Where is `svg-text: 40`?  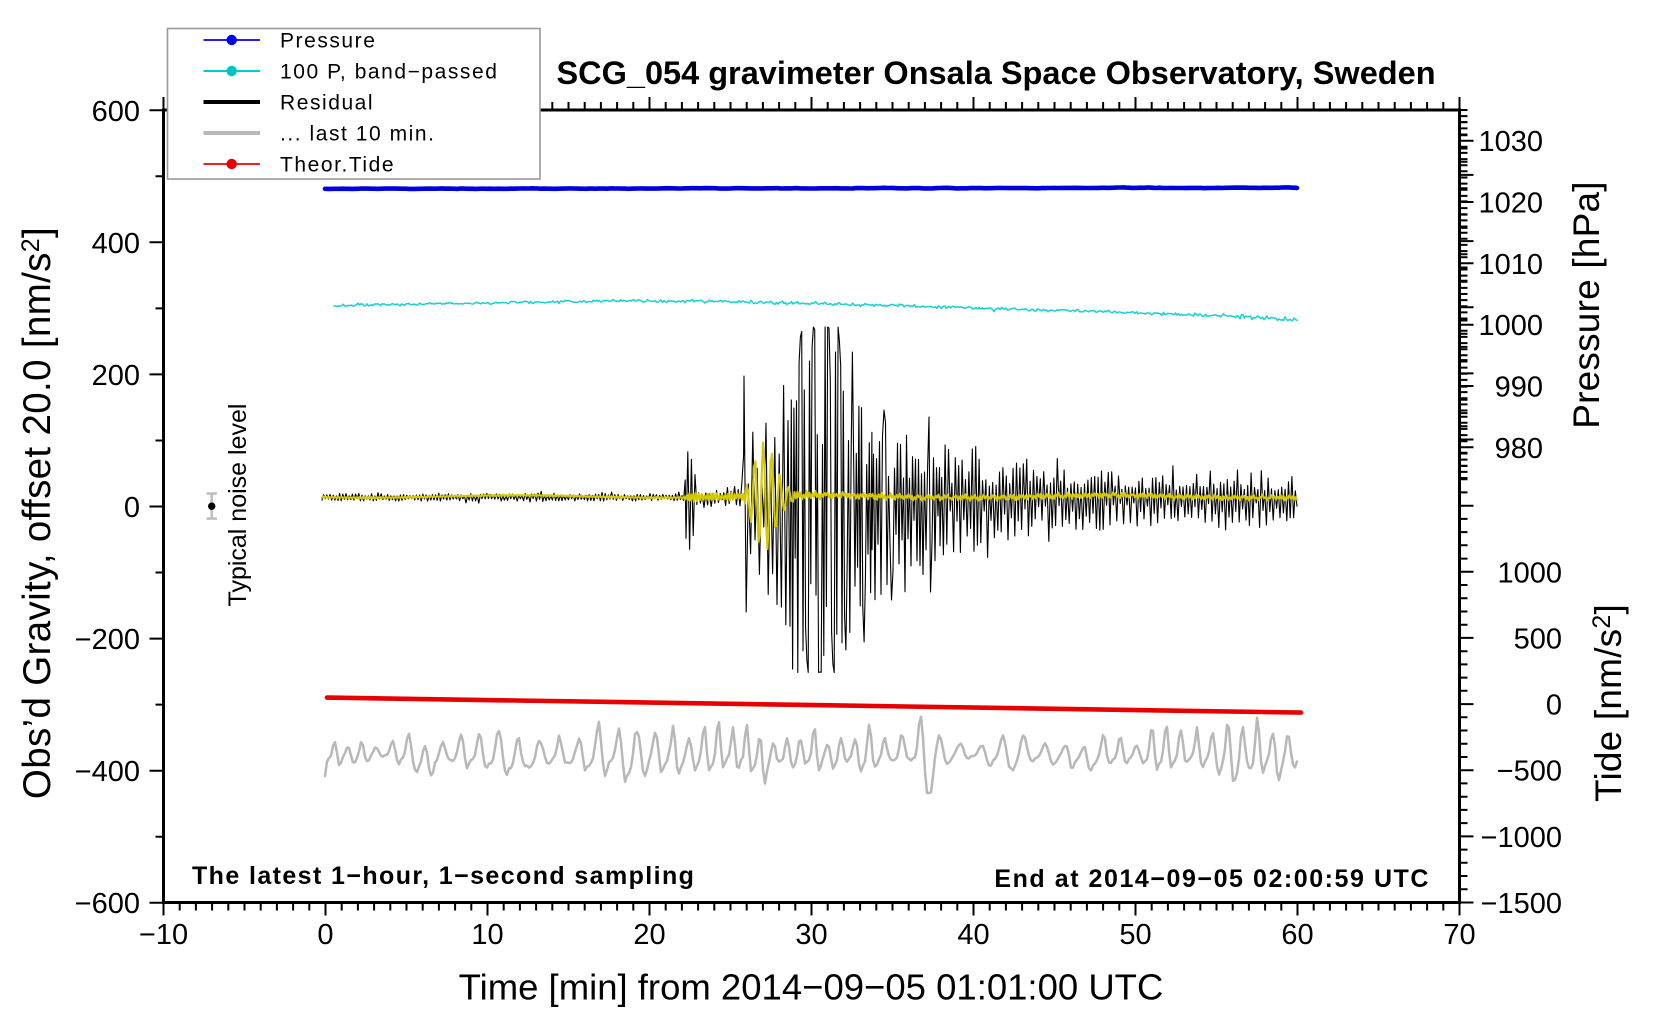 svg-text: 40 is located at coordinates (973, 935).